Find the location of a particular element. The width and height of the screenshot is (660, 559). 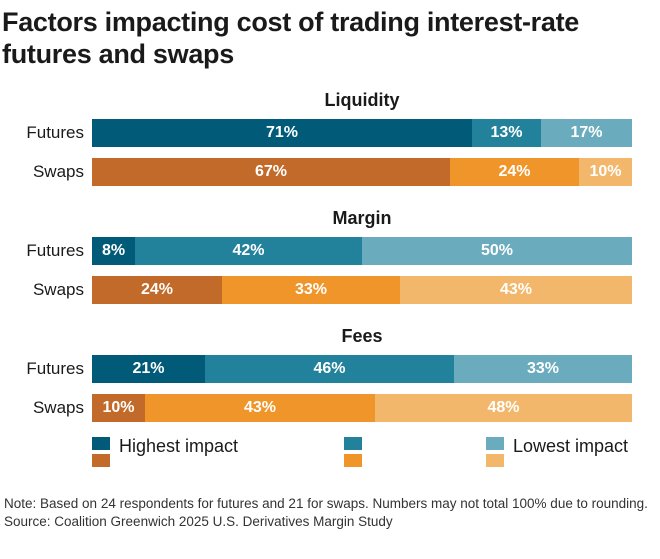

bar-segment: 71% is located at coordinates (282, 133).